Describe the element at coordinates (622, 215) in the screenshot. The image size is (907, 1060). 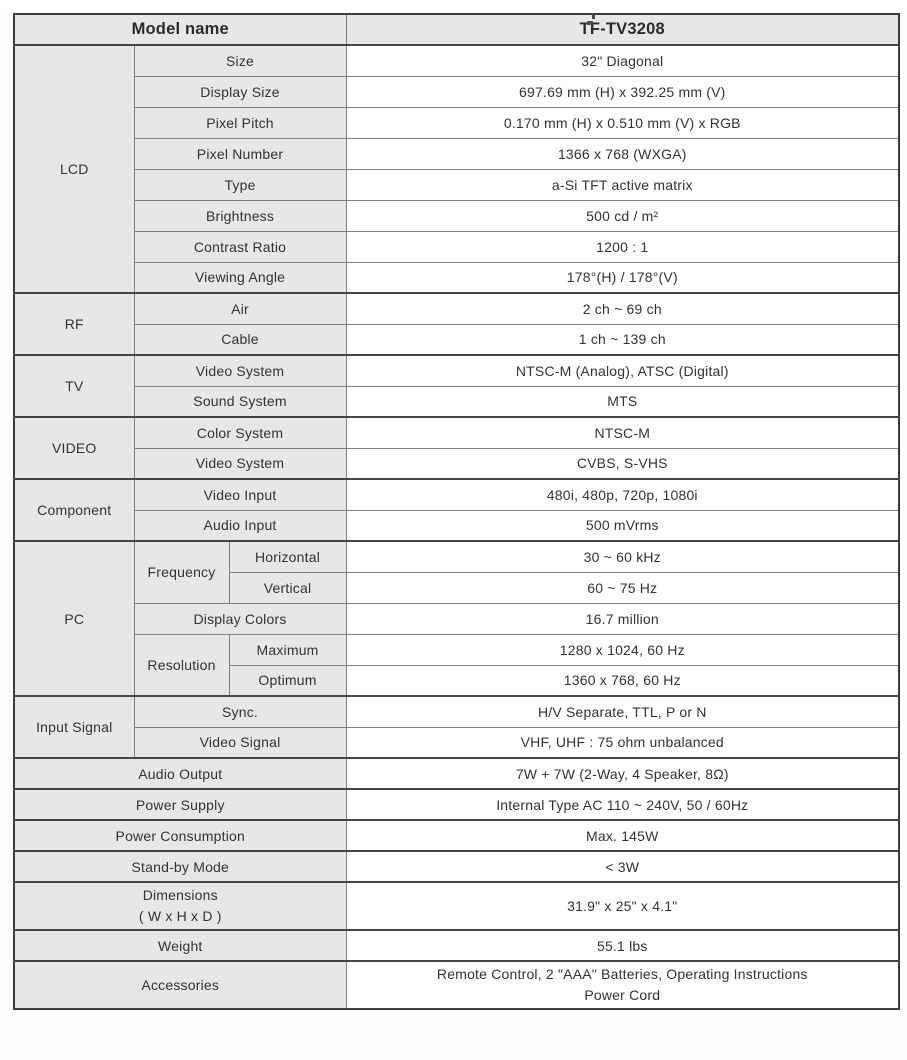
I see `spec-value: 500 cd / m²` at that location.